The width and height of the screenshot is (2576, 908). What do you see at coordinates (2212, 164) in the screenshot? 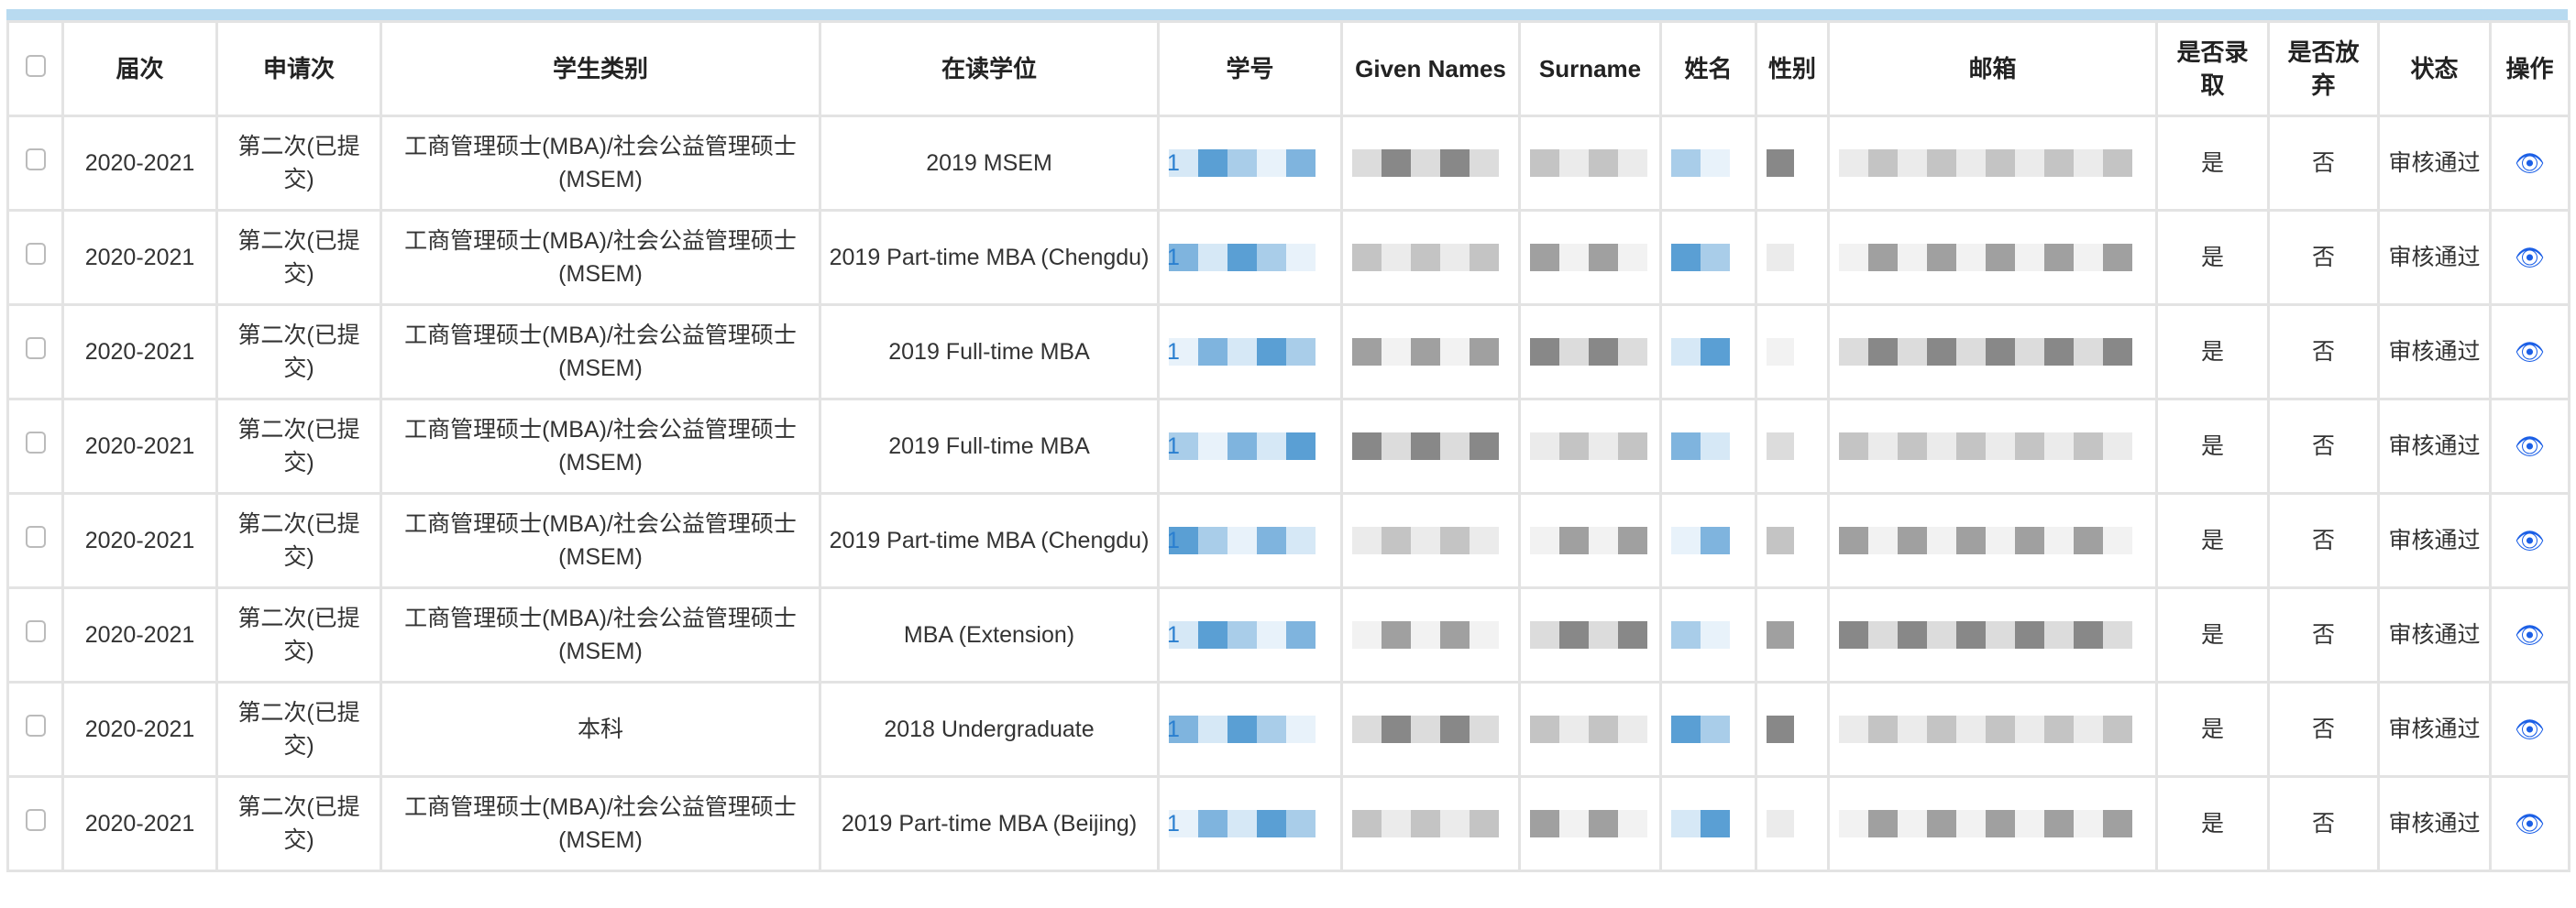
I see `admitted-cell: 是` at bounding box center [2212, 164].